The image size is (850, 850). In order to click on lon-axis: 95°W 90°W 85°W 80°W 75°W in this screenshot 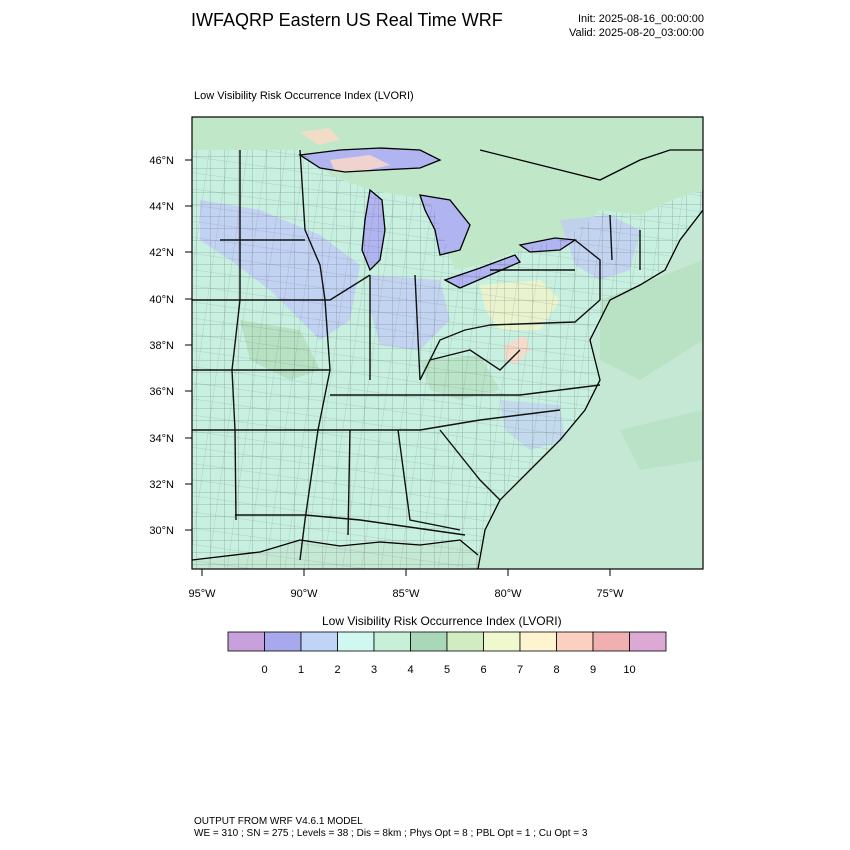, I will do `click(406, 584)`.